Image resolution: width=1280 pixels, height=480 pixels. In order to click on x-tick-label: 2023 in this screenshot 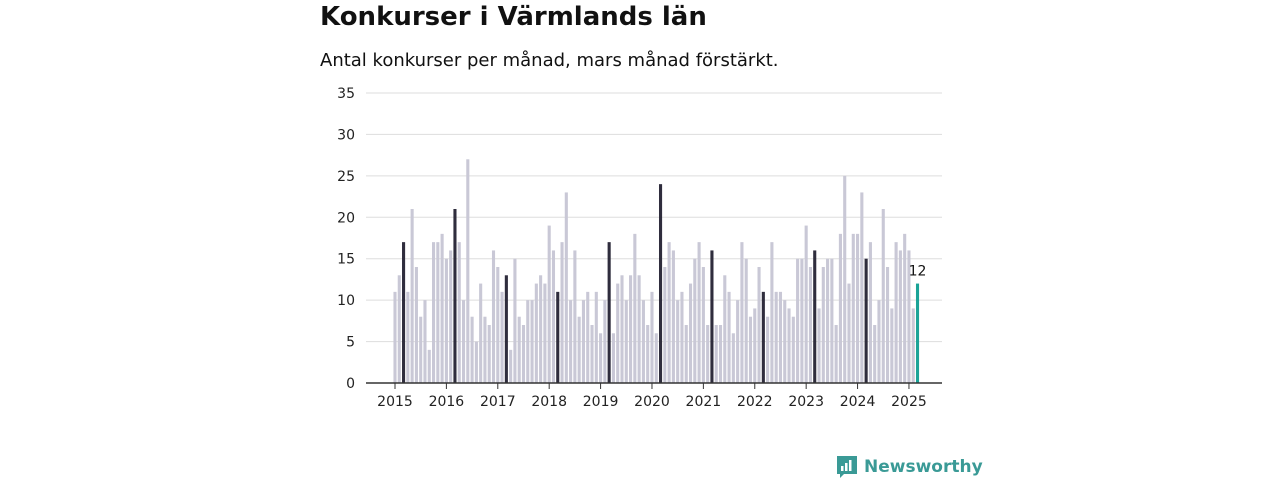, I will do `click(806, 402)`.